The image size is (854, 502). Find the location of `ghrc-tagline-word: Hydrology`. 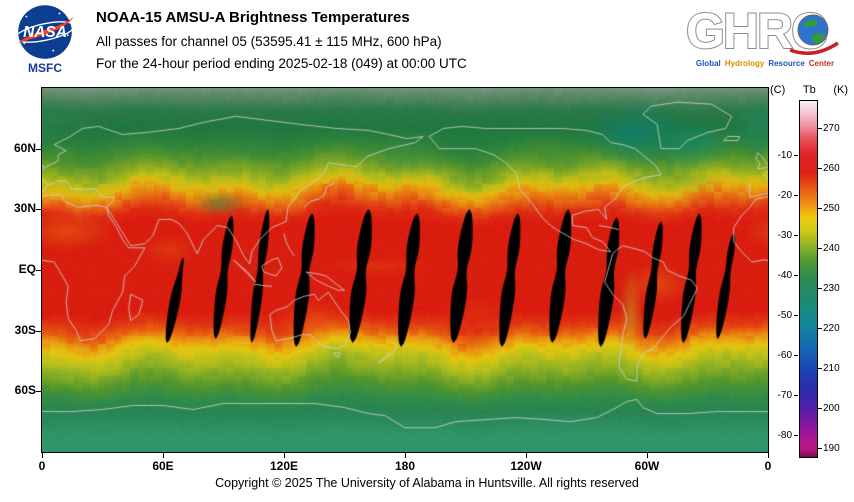

ghrc-tagline-word: Hydrology is located at coordinates (744, 63).